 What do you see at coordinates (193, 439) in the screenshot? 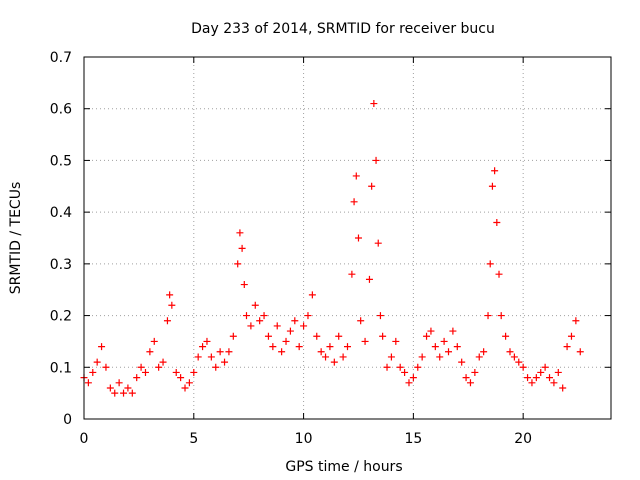
I see `x-tick-label: 5` at bounding box center [193, 439].